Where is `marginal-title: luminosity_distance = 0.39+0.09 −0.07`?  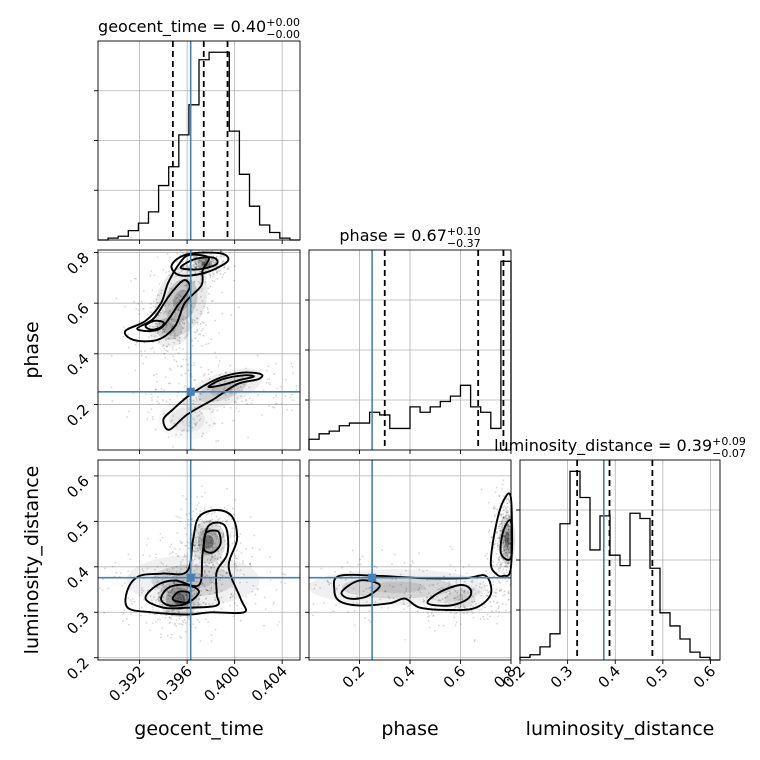
marginal-title: luminosity_distance = 0.39+0.09 −0.07 is located at coordinates (620, 447).